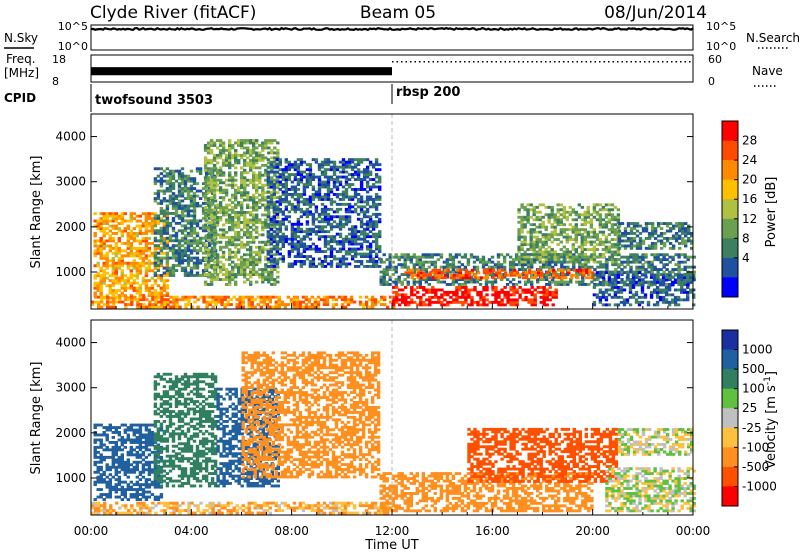 The height and width of the screenshot is (554, 800). What do you see at coordinates (711, 81) in the screenshot?
I see `nave-tick-bottom: 0` at bounding box center [711, 81].